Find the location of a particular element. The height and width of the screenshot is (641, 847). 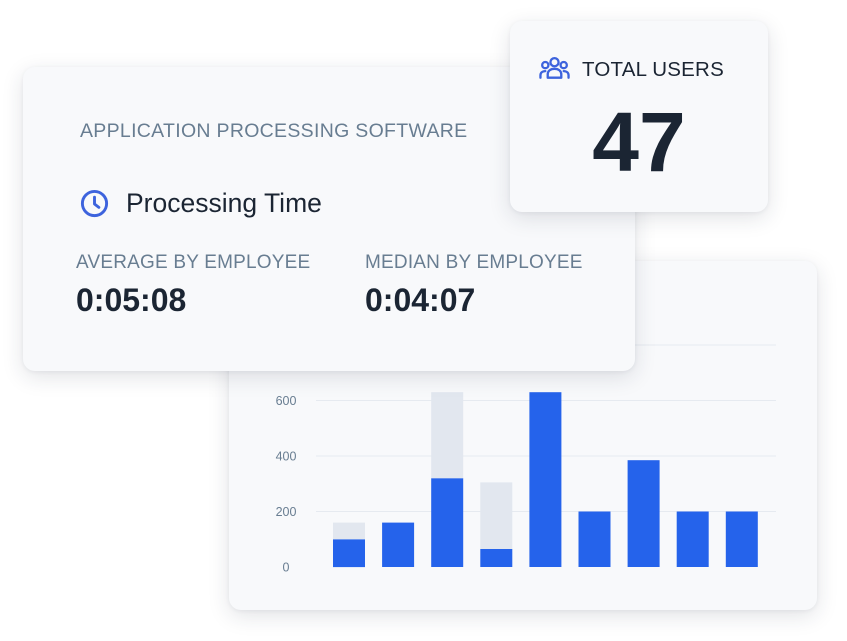

app-title: APPLICATION PROCESSING SOFTWARE is located at coordinates (274, 131).